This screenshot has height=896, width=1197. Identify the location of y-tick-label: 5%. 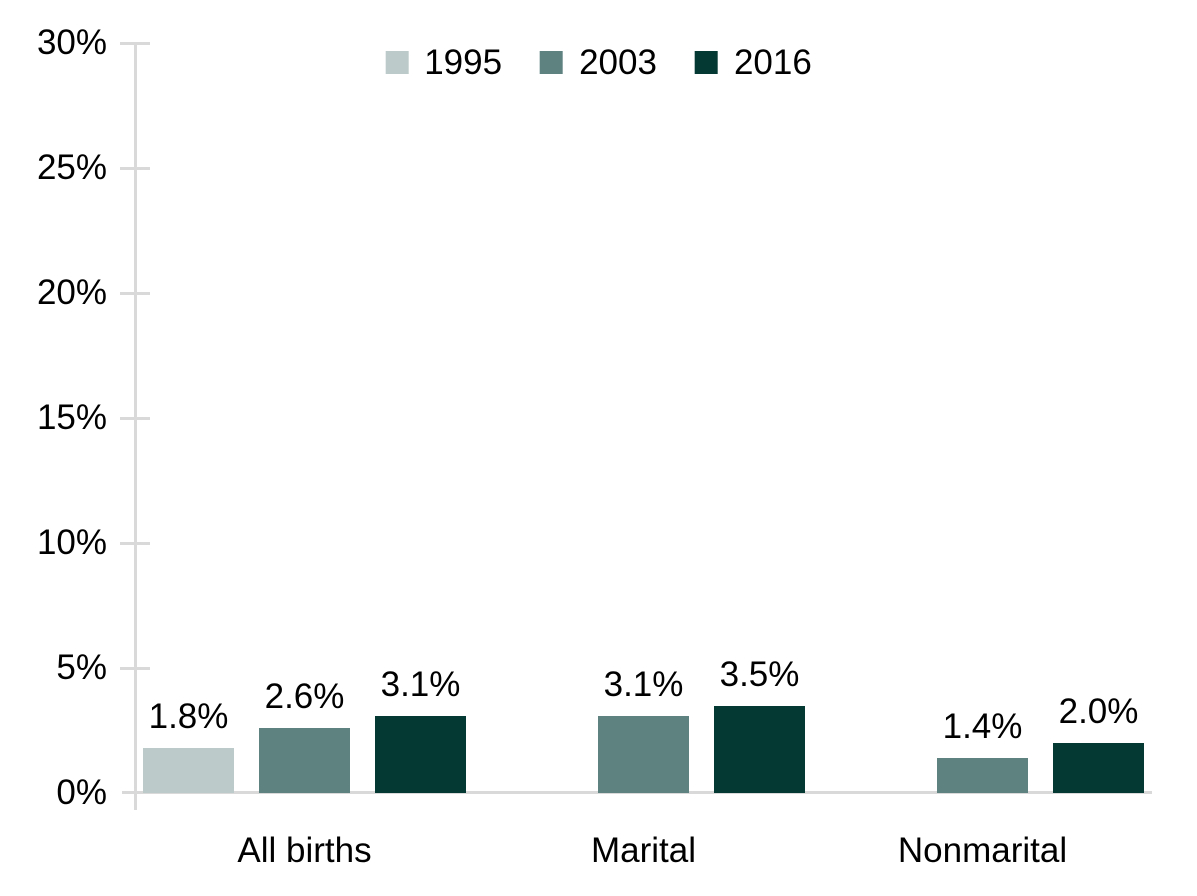
(81, 667).